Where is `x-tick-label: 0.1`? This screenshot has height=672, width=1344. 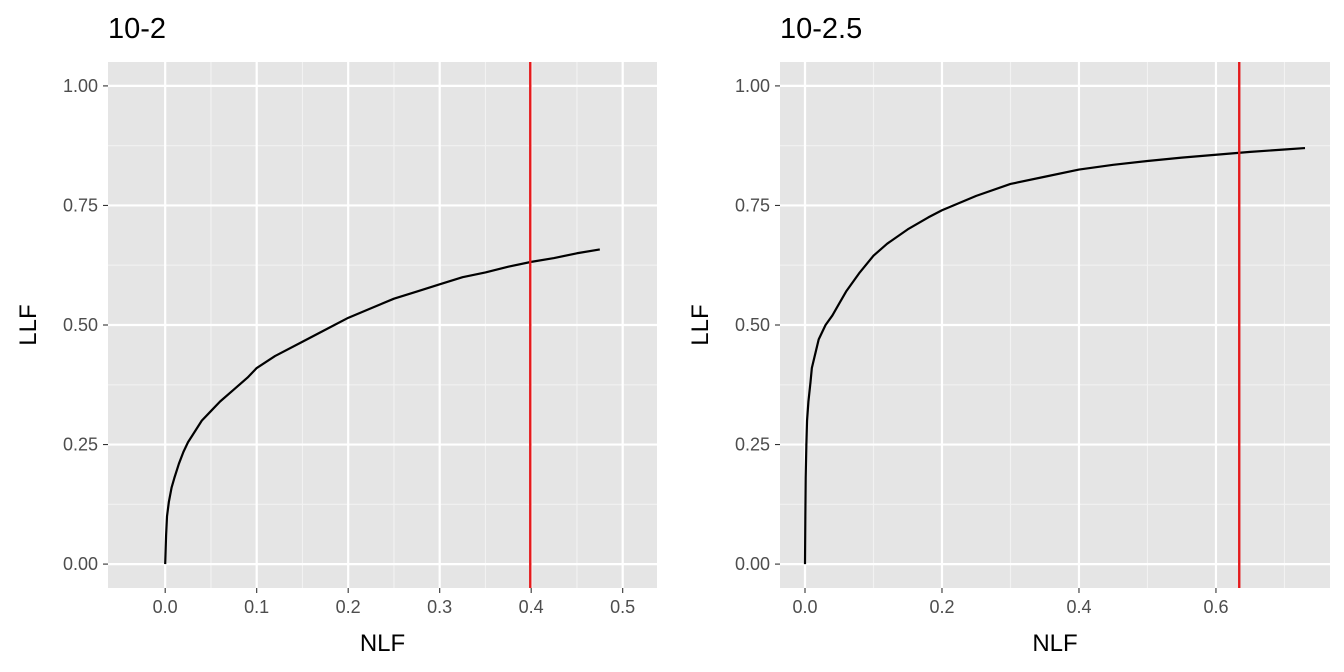
x-tick-label: 0.1 is located at coordinates (256, 607).